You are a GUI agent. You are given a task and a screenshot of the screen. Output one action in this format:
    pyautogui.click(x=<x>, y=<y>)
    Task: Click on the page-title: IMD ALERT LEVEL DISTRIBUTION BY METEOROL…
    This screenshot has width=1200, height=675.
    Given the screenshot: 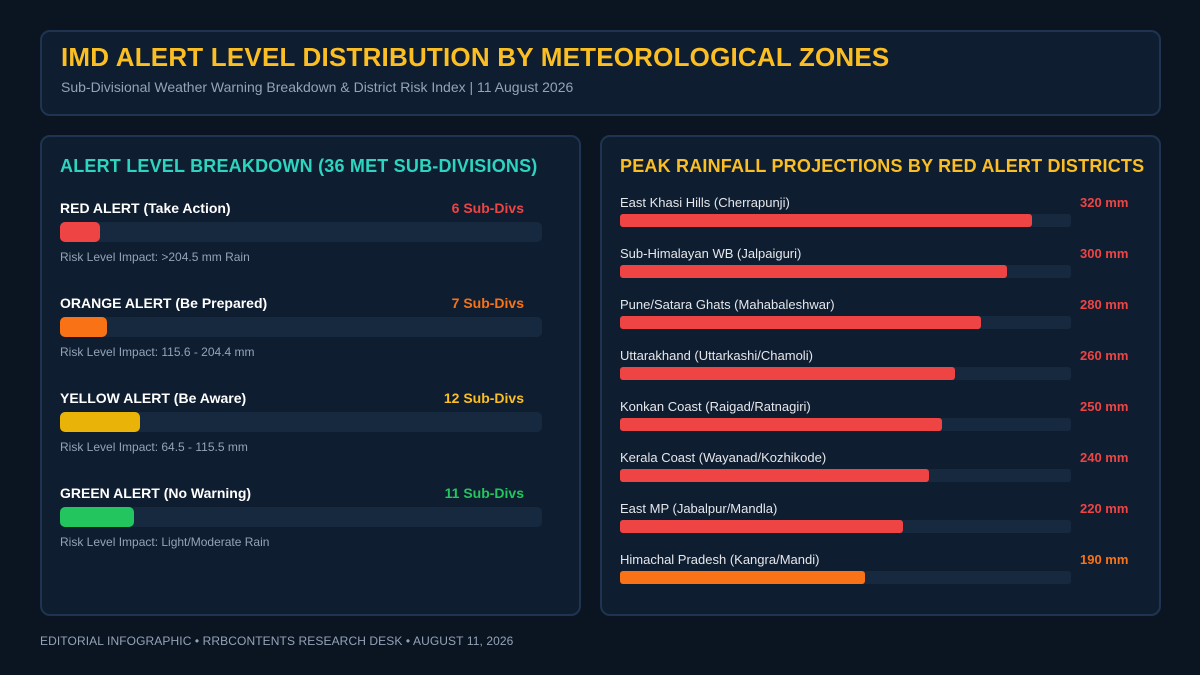 What is the action you would take?
    pyautogui.click(x=475, y=57)
    